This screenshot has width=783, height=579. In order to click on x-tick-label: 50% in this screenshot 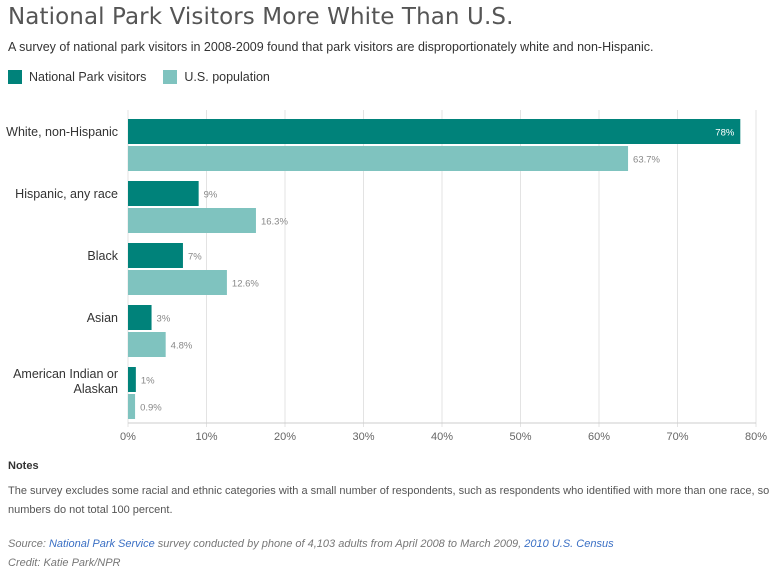, I will do `click(520, 437)`.